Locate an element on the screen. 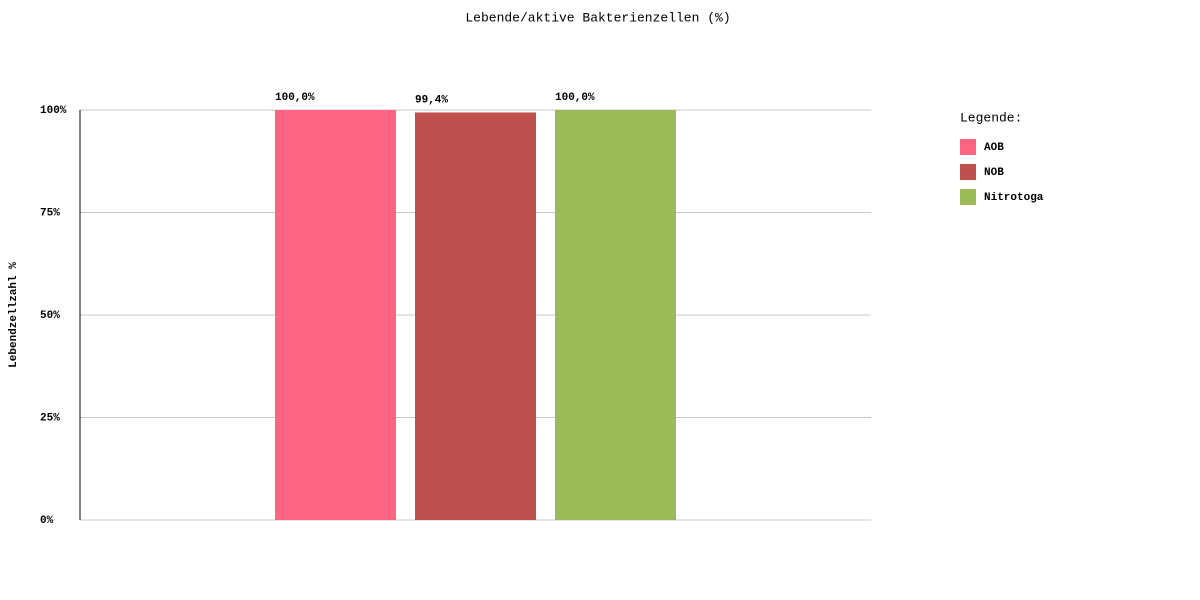 This screenshot has width=1200, height=600. chart-title: Lebende/aktive Bakterienzellen (%) is located at coordinates (597, 17).